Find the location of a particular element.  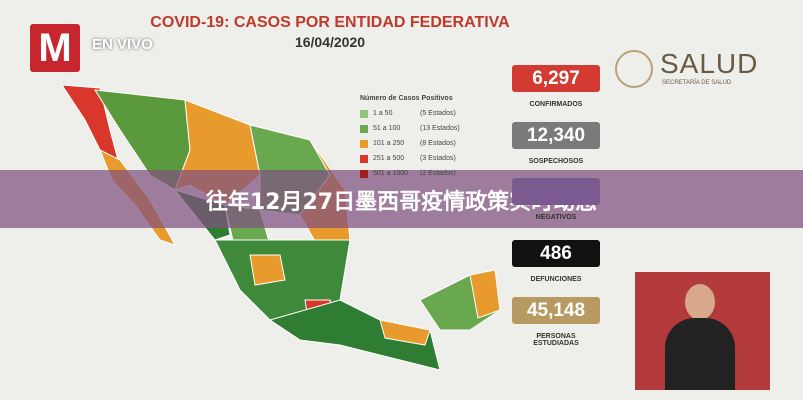

stat-label: CONFIRMADOS is located at coordinates (556, 104).